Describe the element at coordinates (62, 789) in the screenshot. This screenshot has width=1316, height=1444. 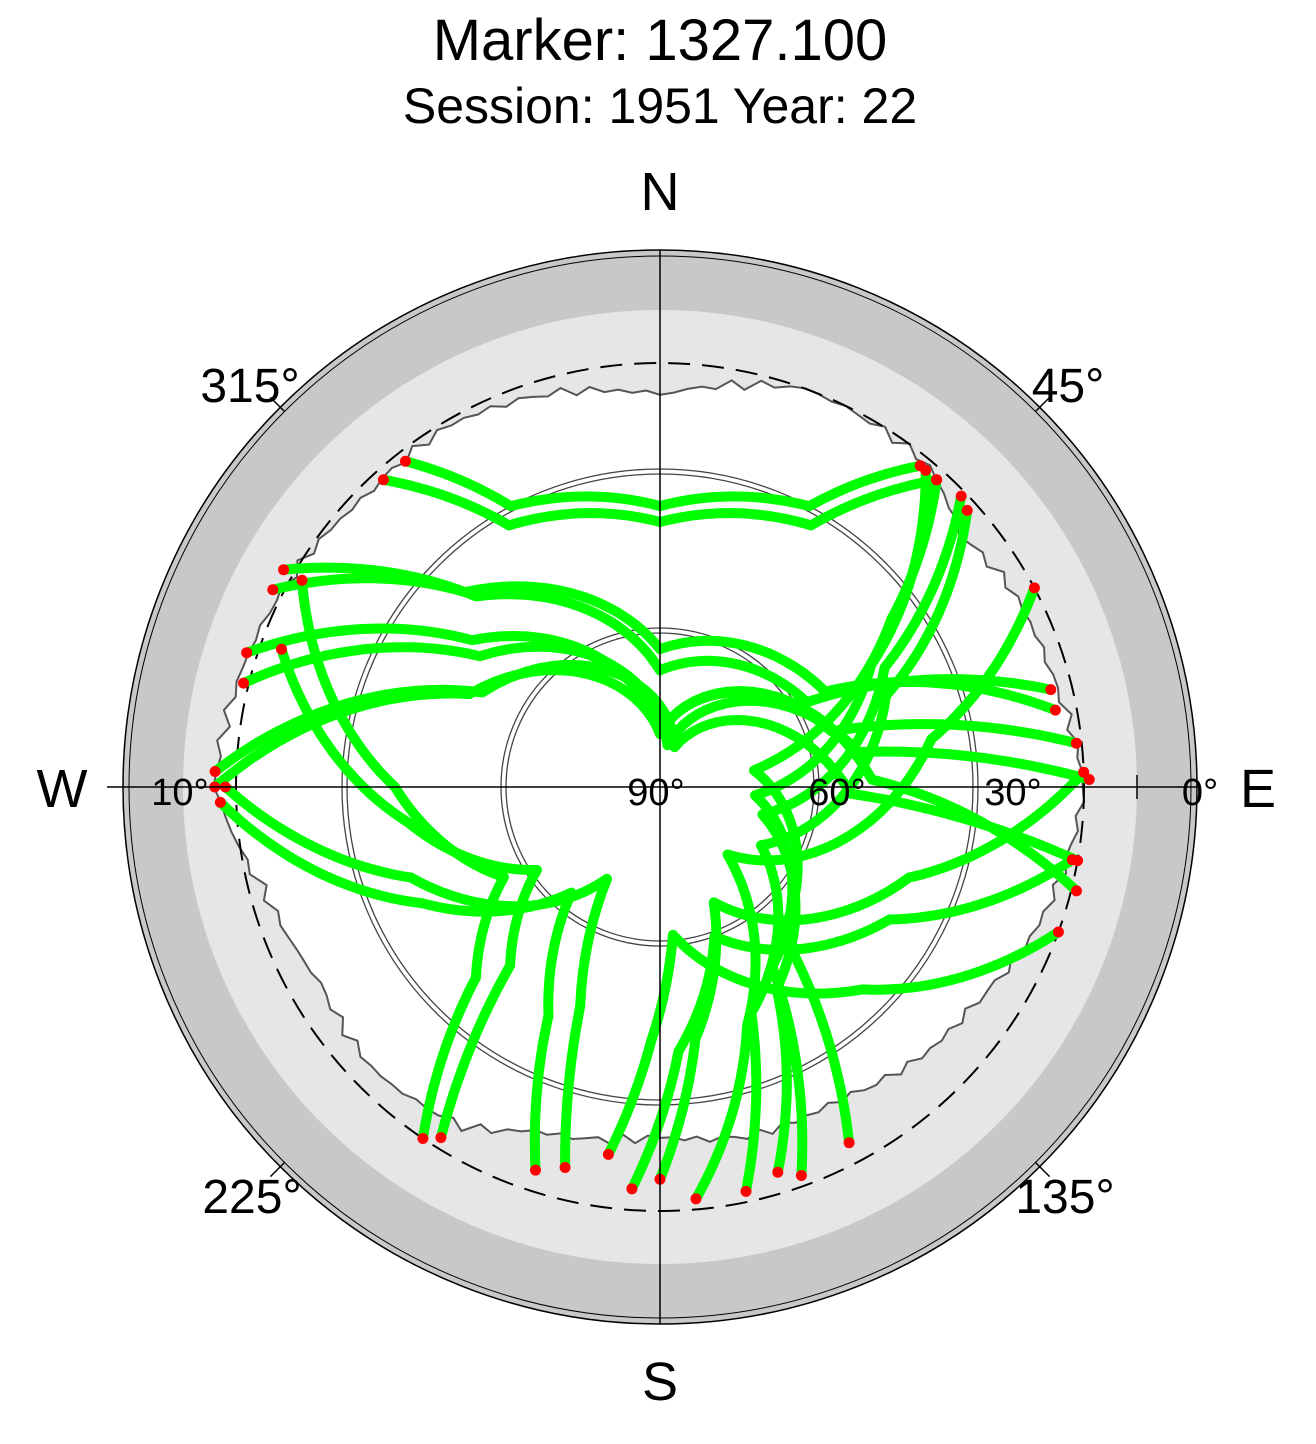
I see `compass-west-label: W` at that location.